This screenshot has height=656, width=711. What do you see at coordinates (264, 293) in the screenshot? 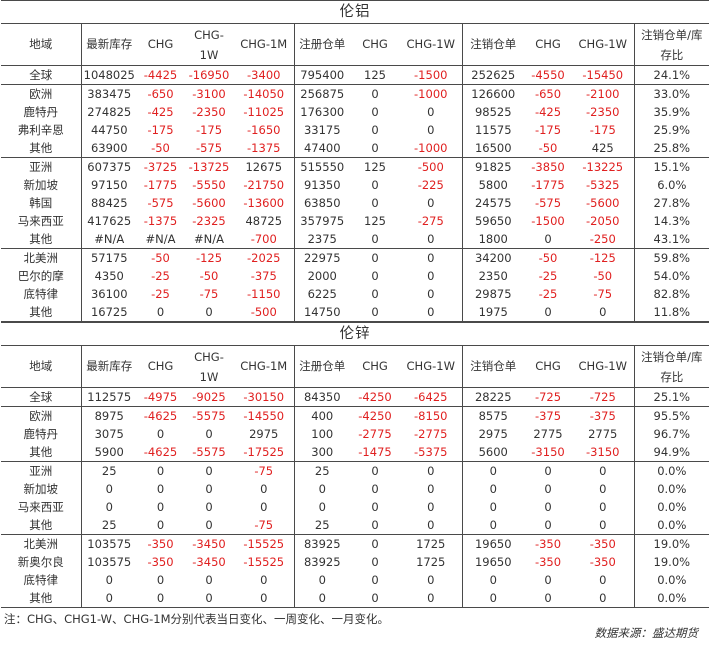
I see `table-cell: -1150` at bounding box center [264, 293].